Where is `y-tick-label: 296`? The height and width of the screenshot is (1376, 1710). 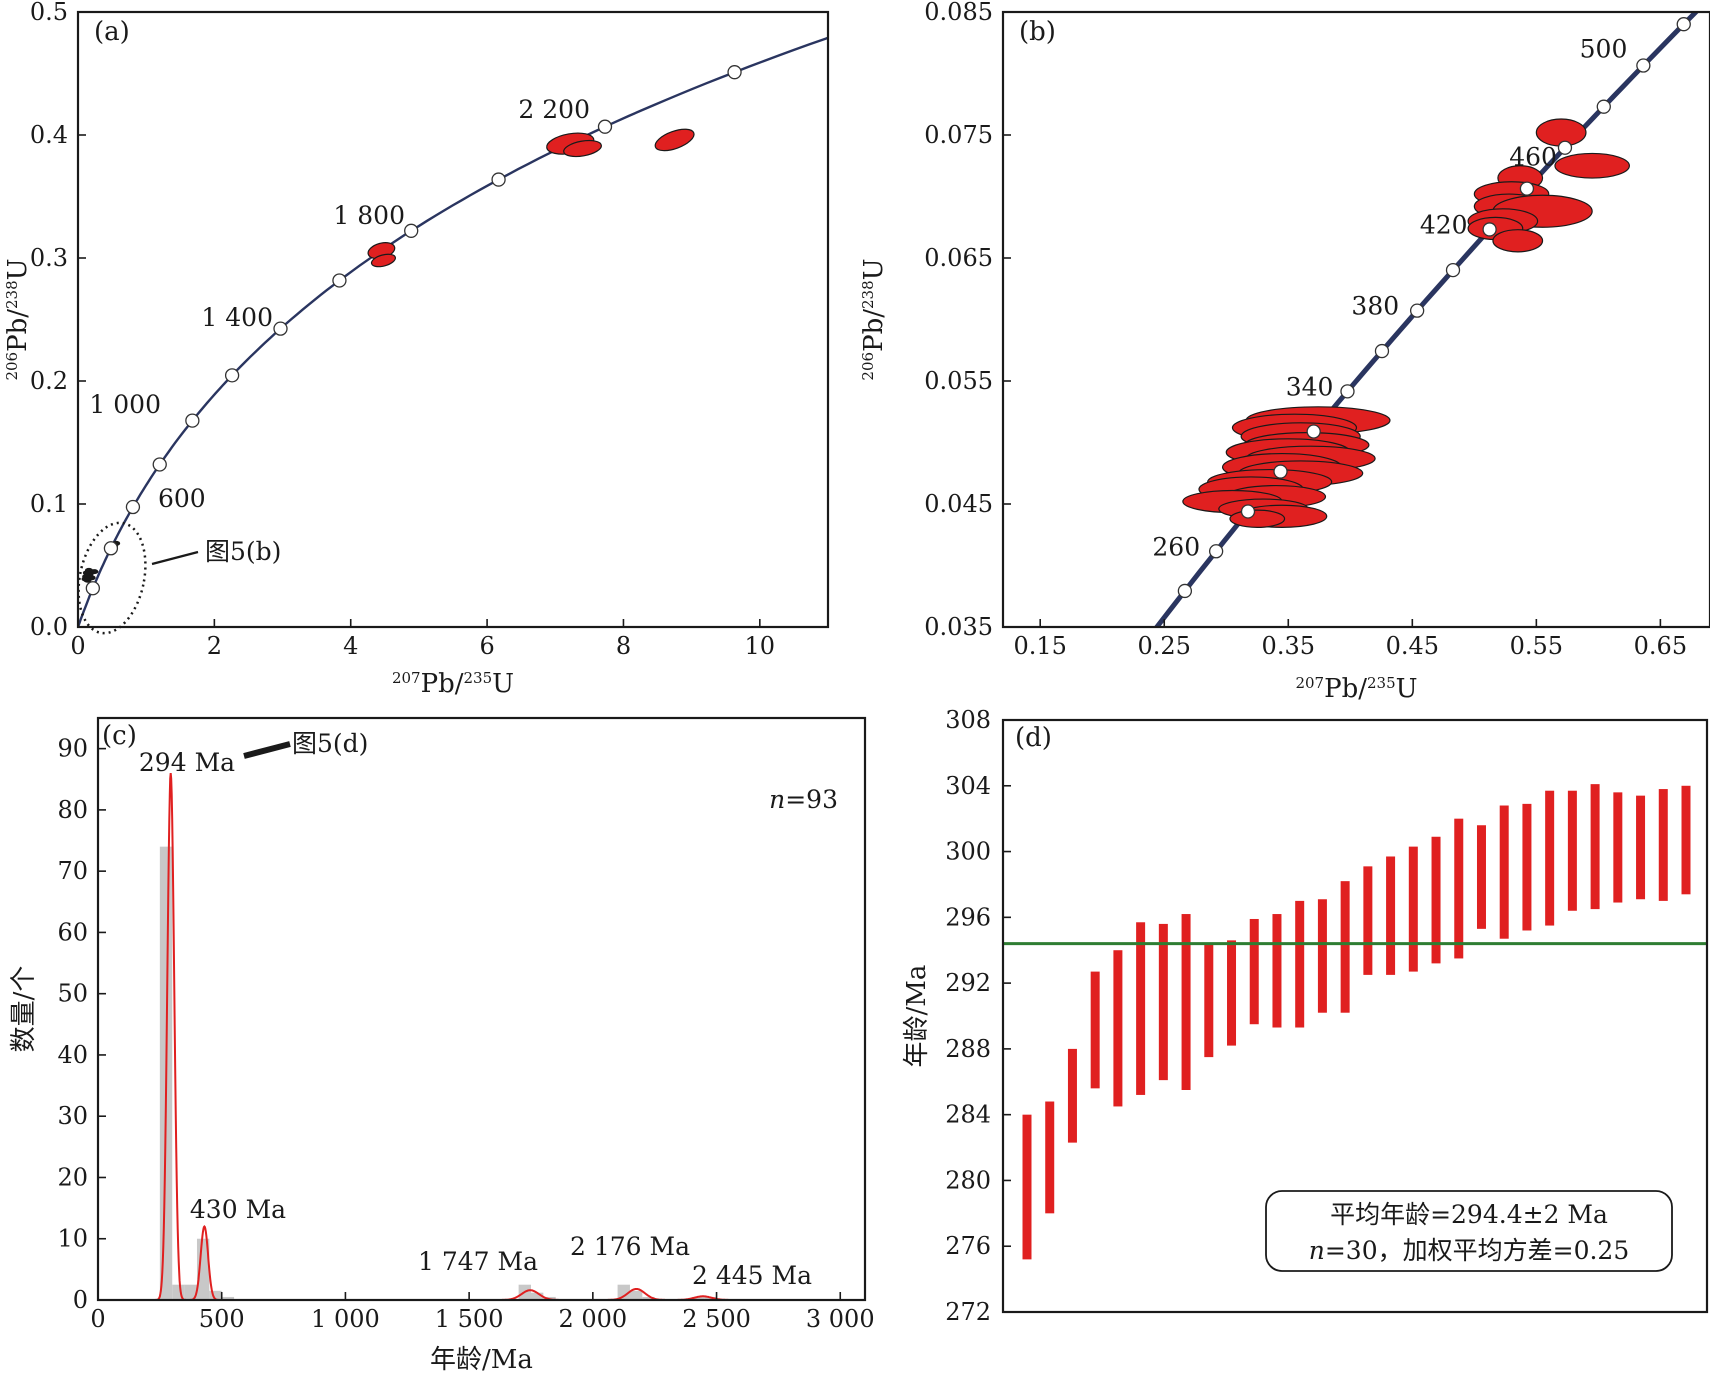 y-tick-label: 296 is located at coordinates (968, 917).